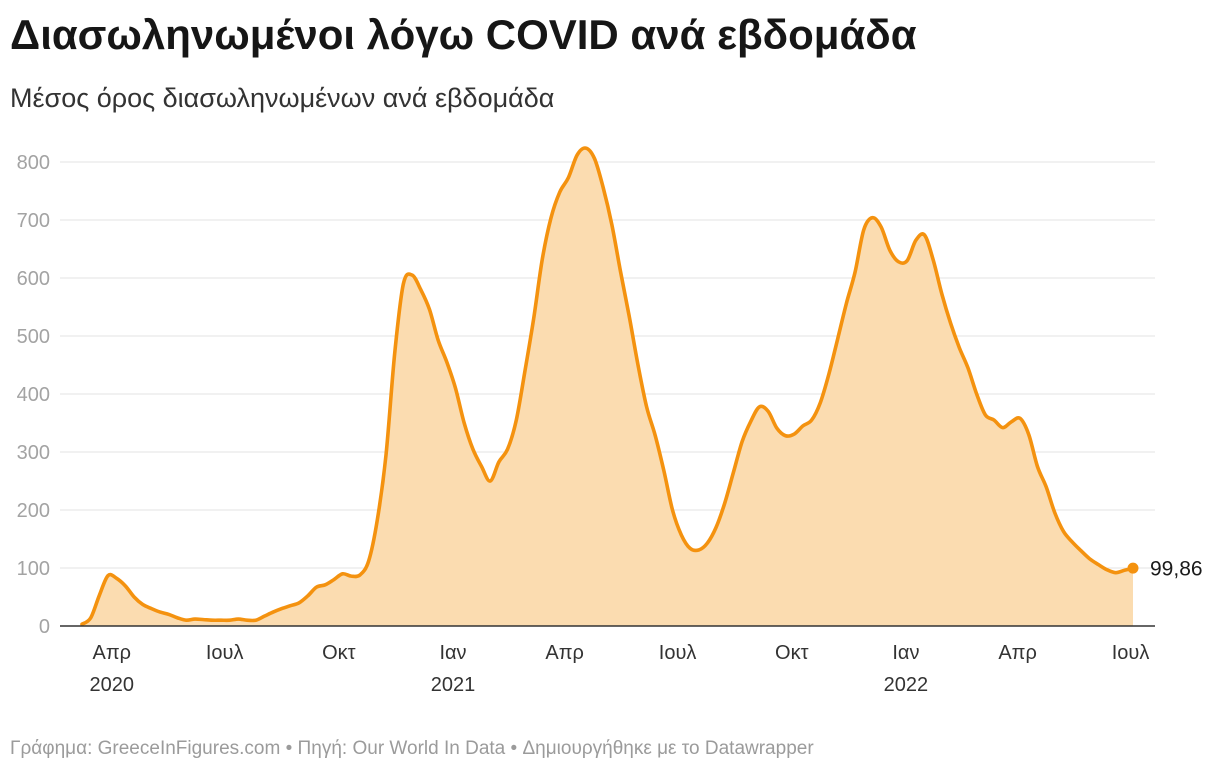 Image resolution: width=1220 pixels, height=772 pixels. What do you see at coordinates (906, 685) in the screenshot?
I see `x-tick-year-label: 2022` at bounding box center [906, 685].